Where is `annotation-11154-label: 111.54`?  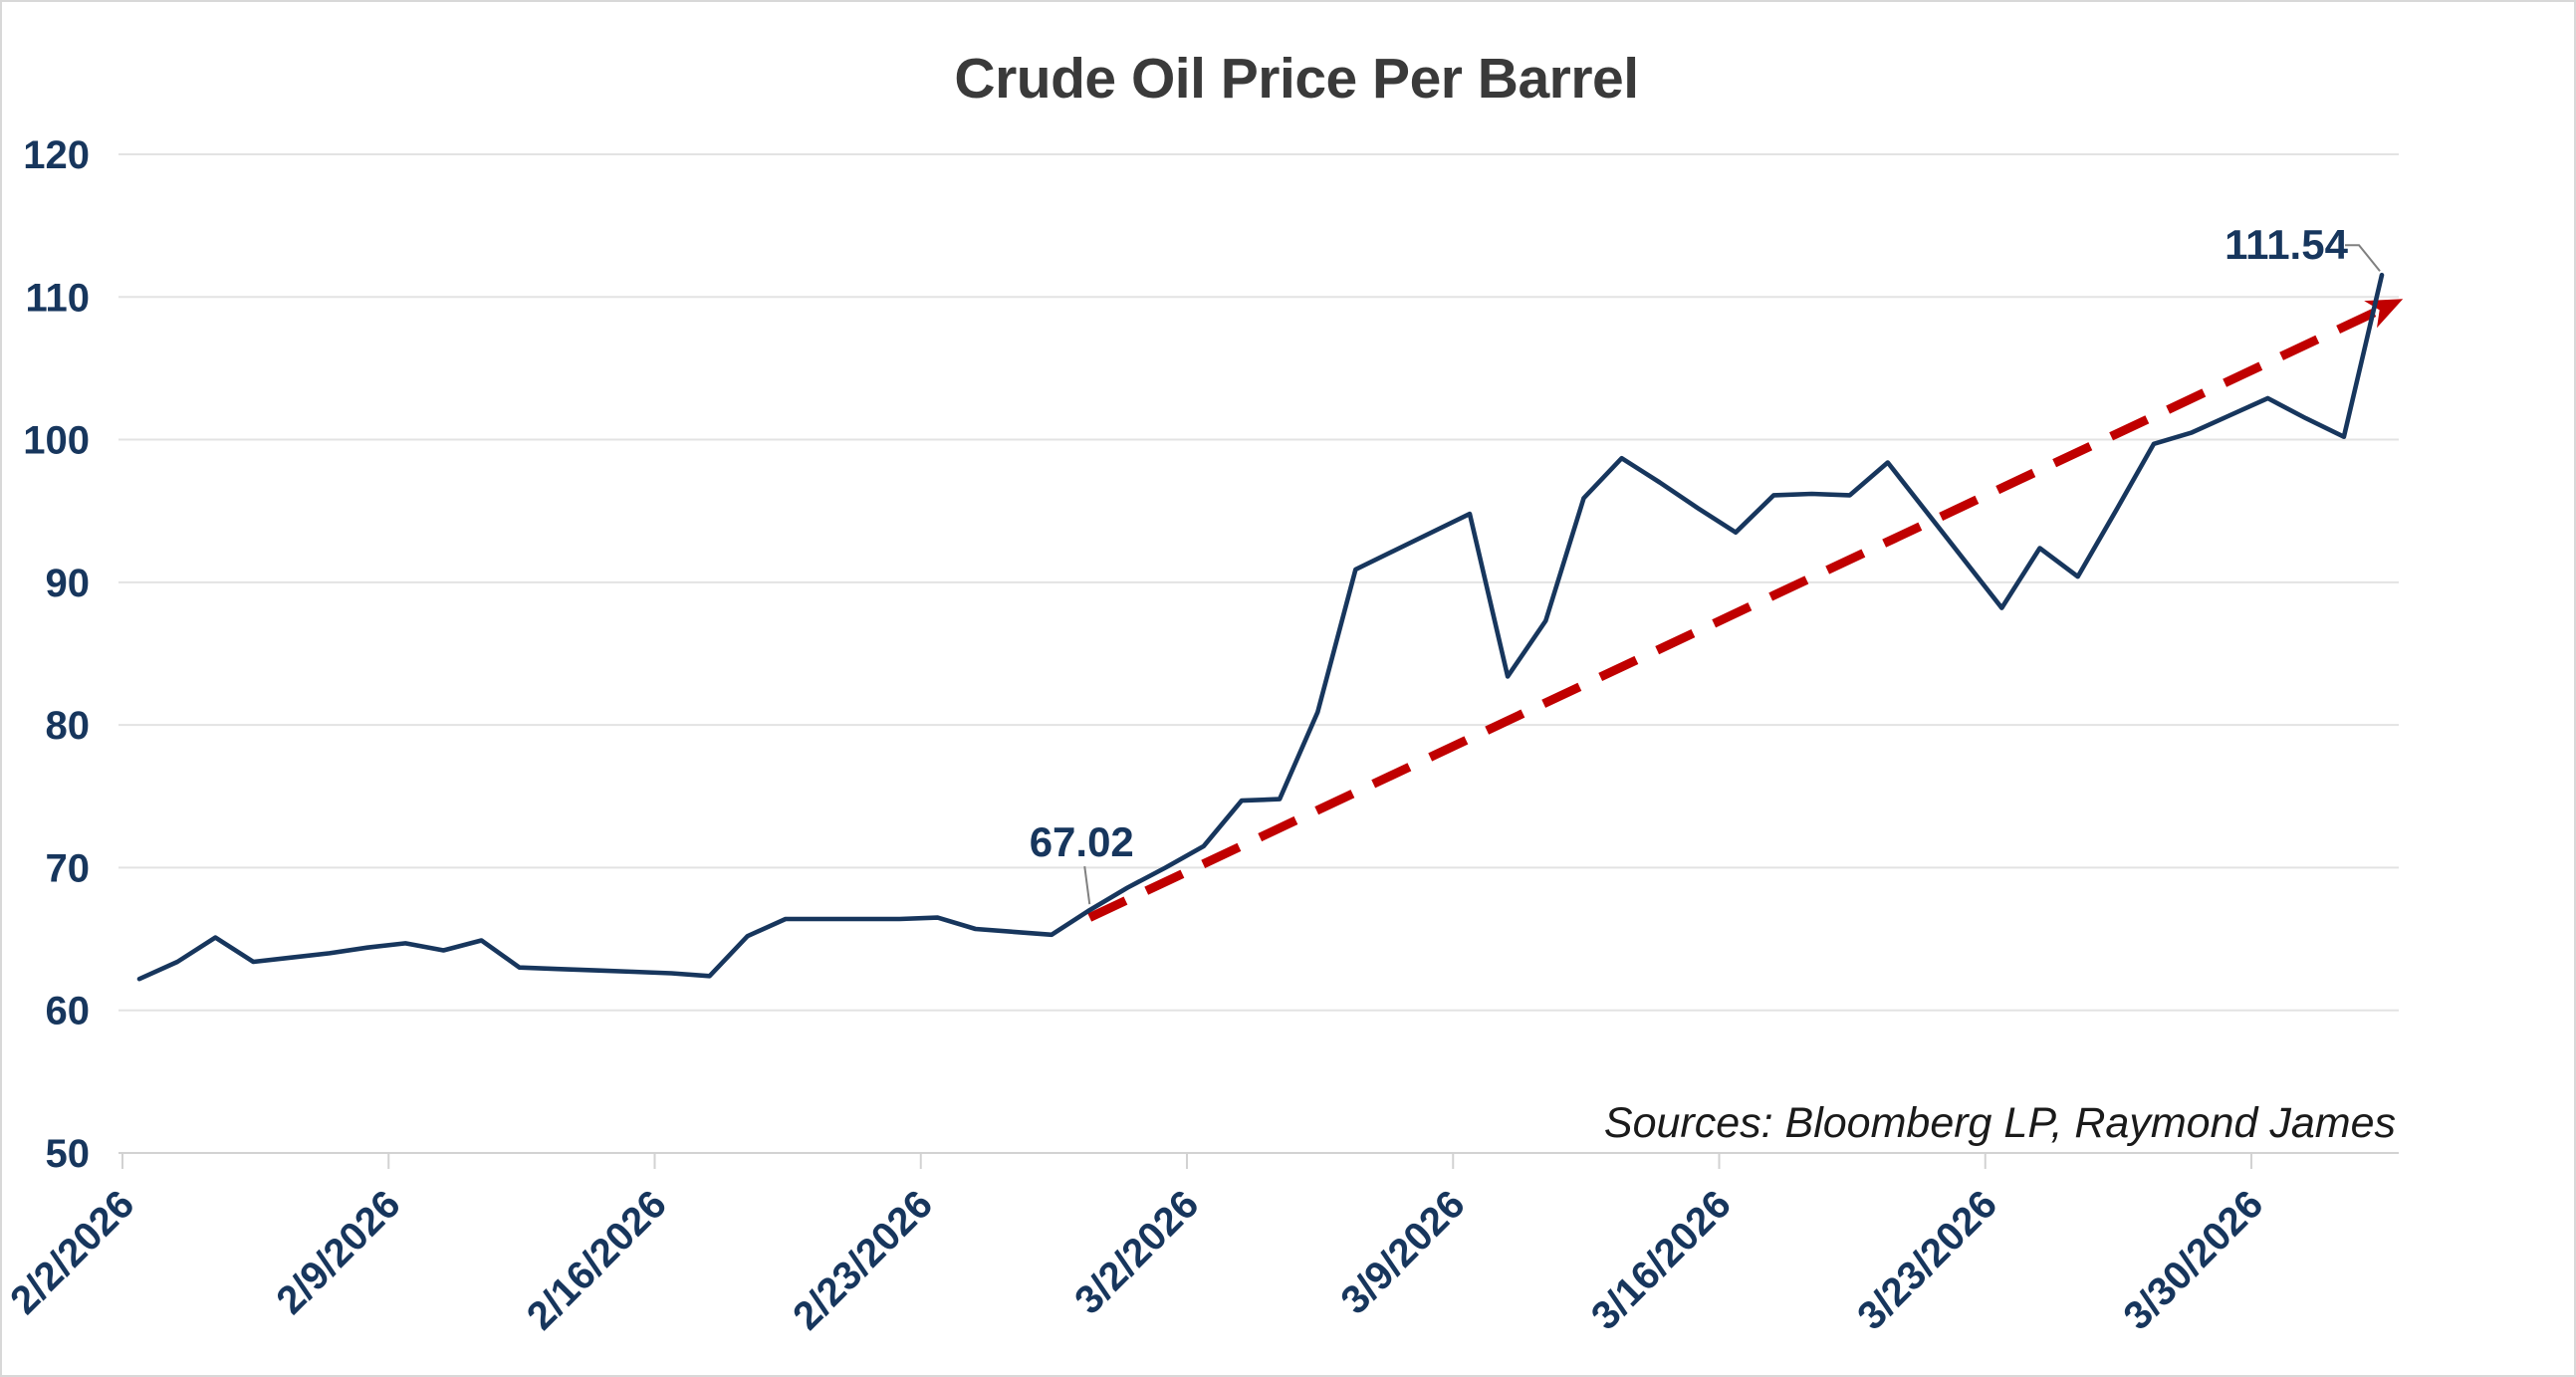 annotation-11154-label: 111.54 is located at coordinates (2286, 244).